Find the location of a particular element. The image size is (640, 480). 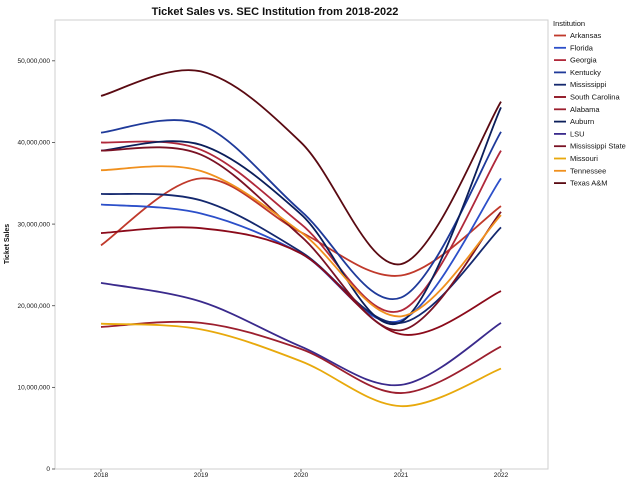

legend-label-arkansas: Arkansas is located at coordinates (586, 35).